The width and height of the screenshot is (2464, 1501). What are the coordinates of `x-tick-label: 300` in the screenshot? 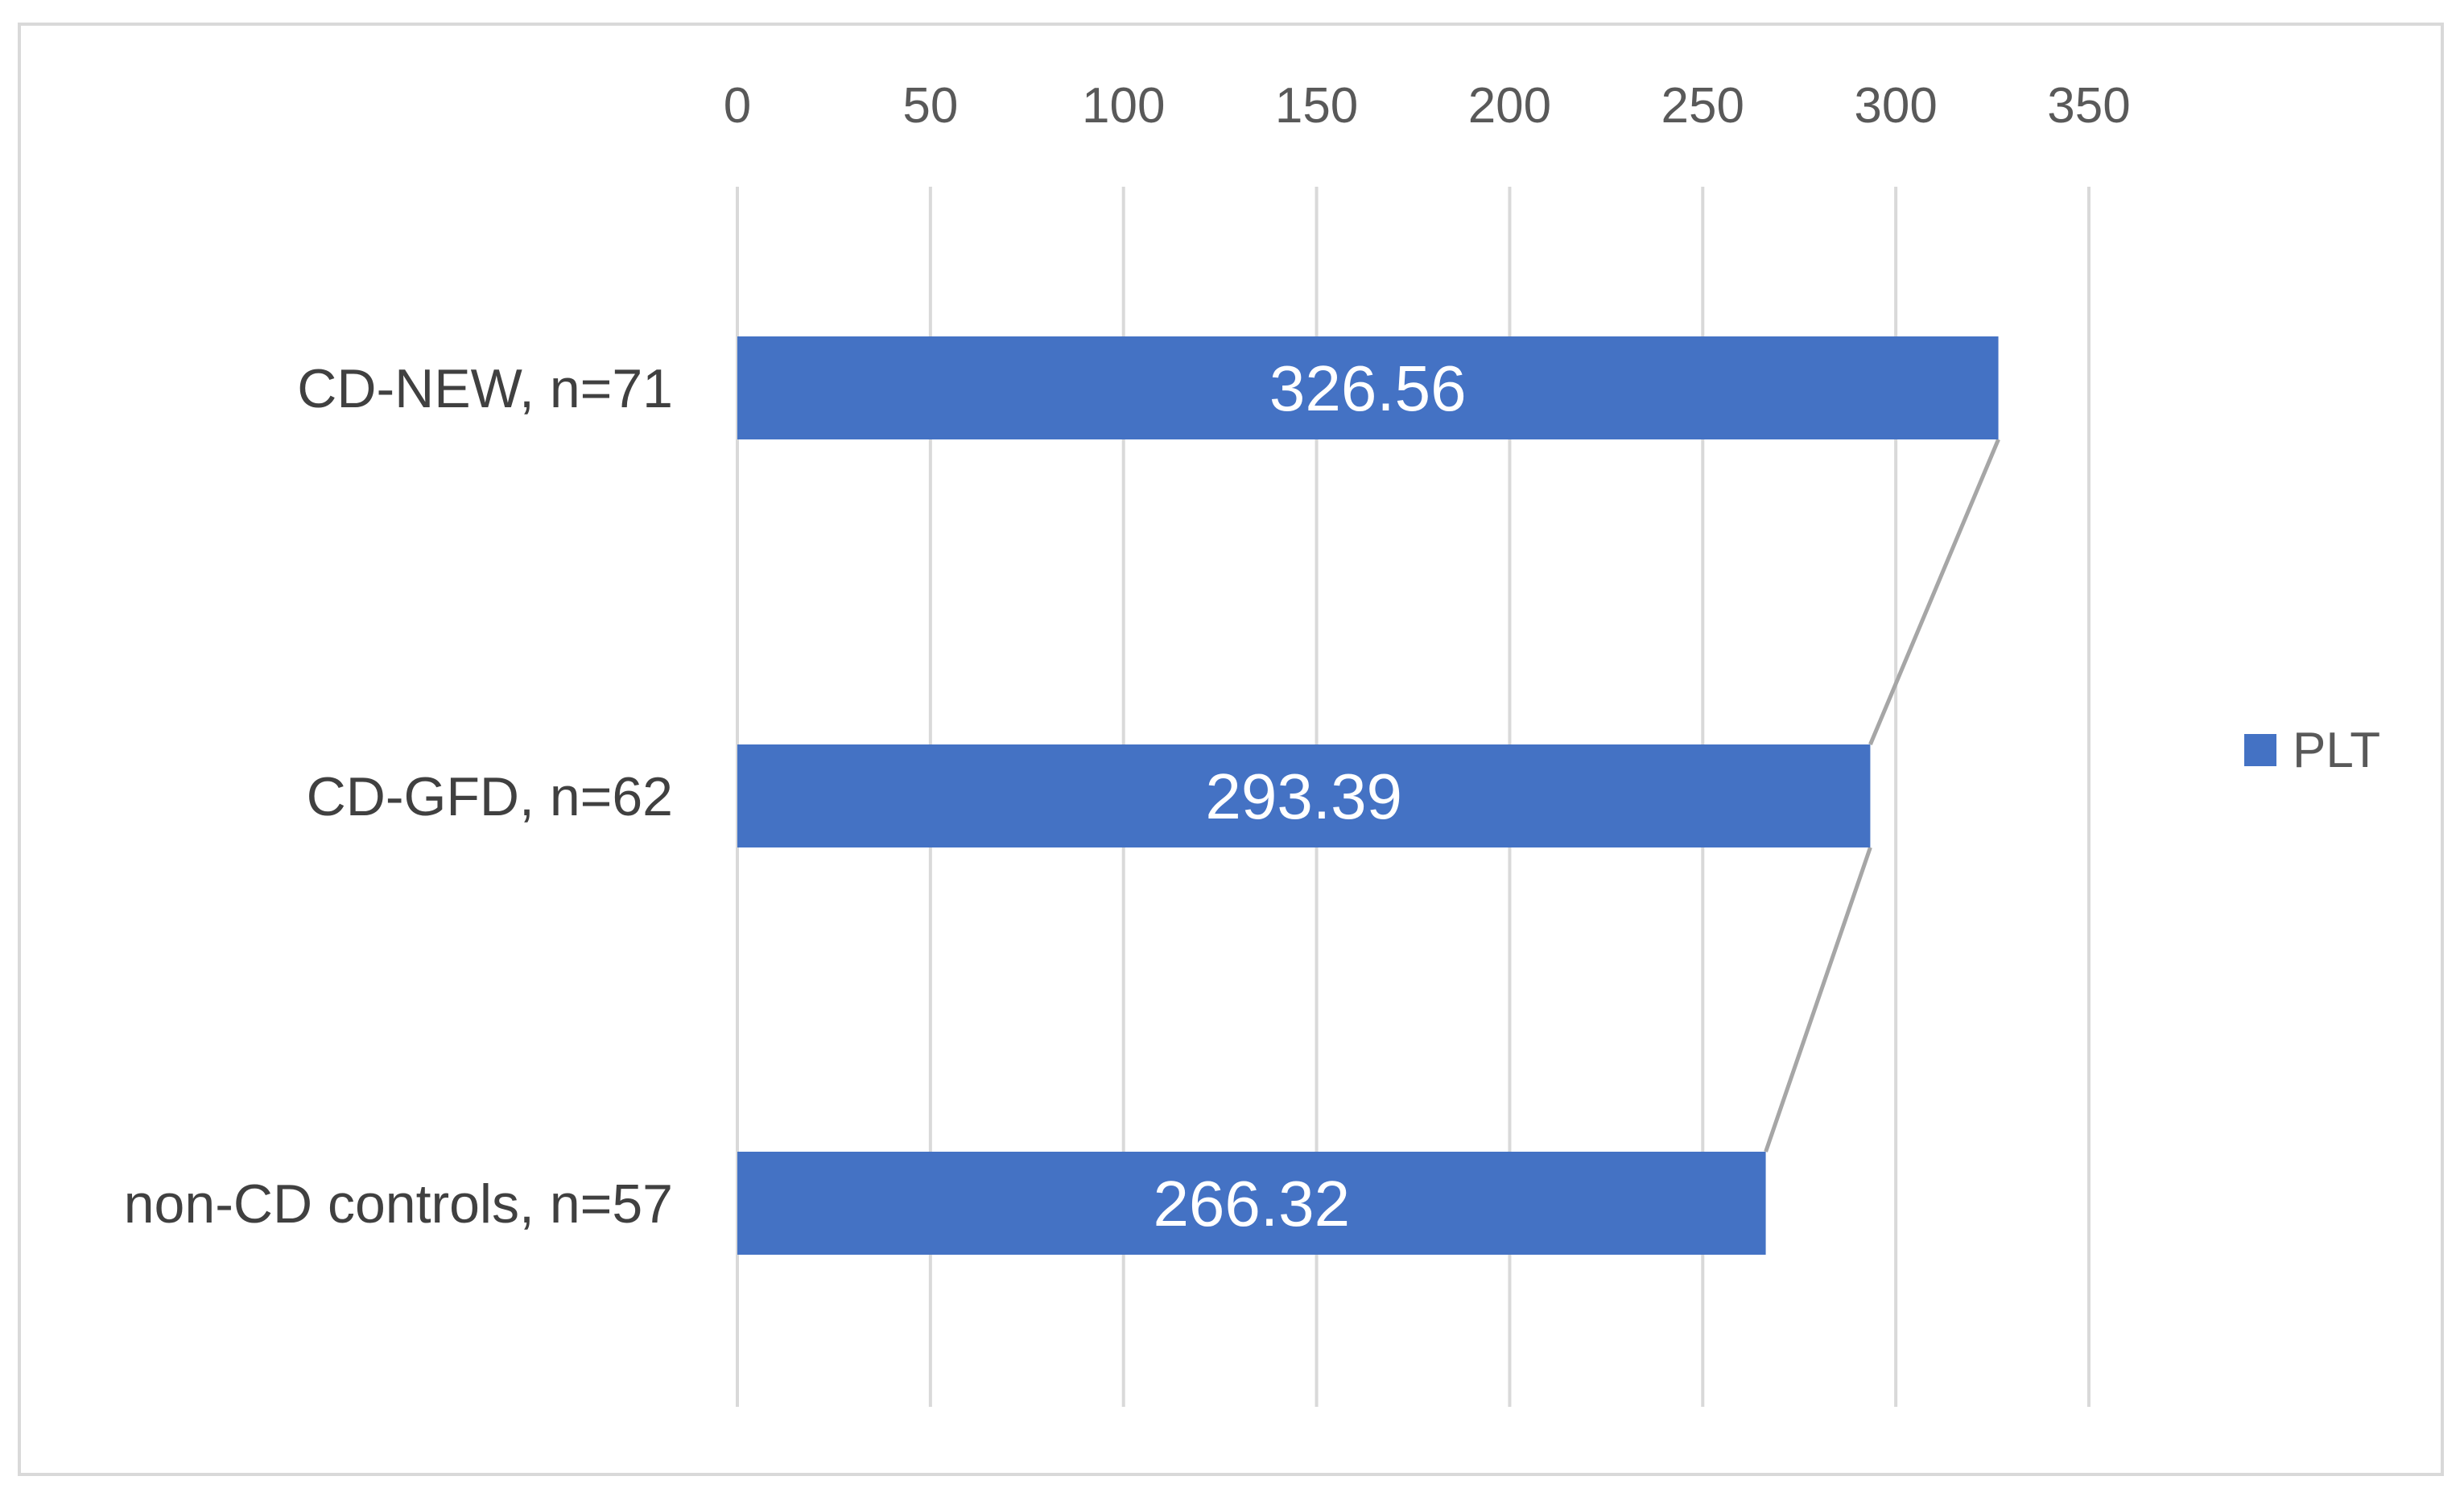 It's located at (1895, 106).